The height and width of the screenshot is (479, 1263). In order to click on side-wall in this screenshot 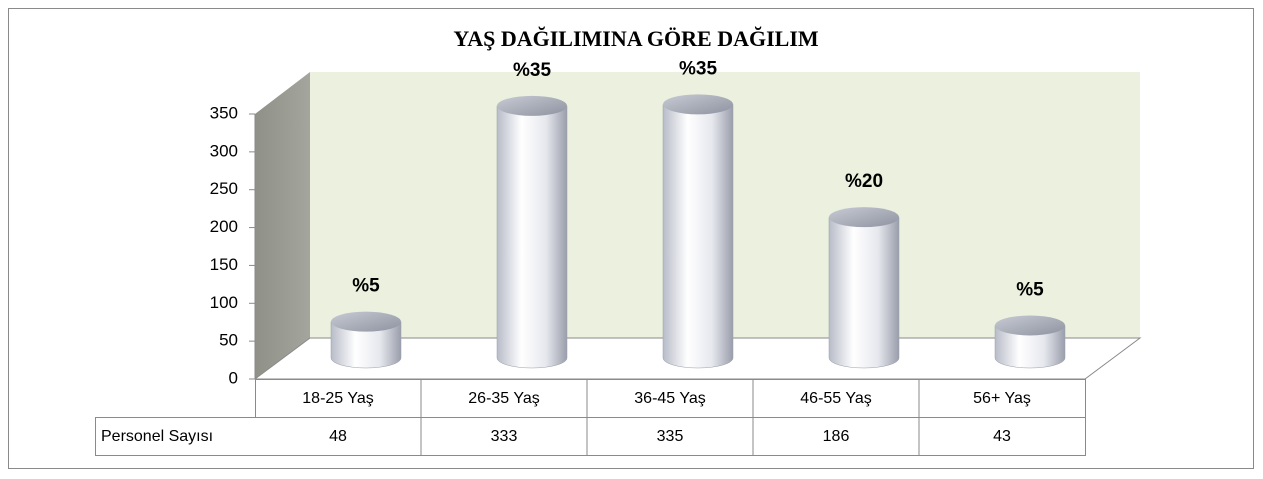, I will do `click(282, 225)`.